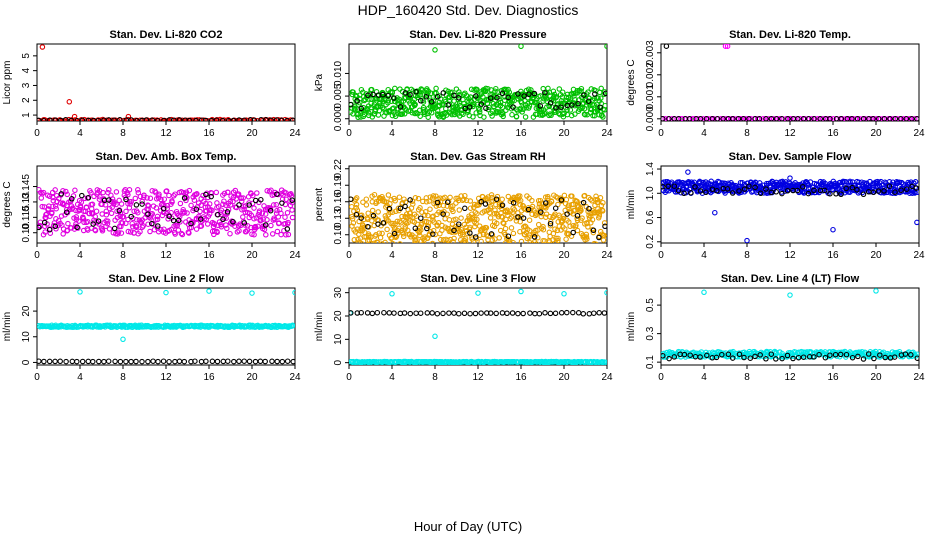 The image size is (936, 540). I want to click on y-tick-label: 0.16, so click(338, 202).